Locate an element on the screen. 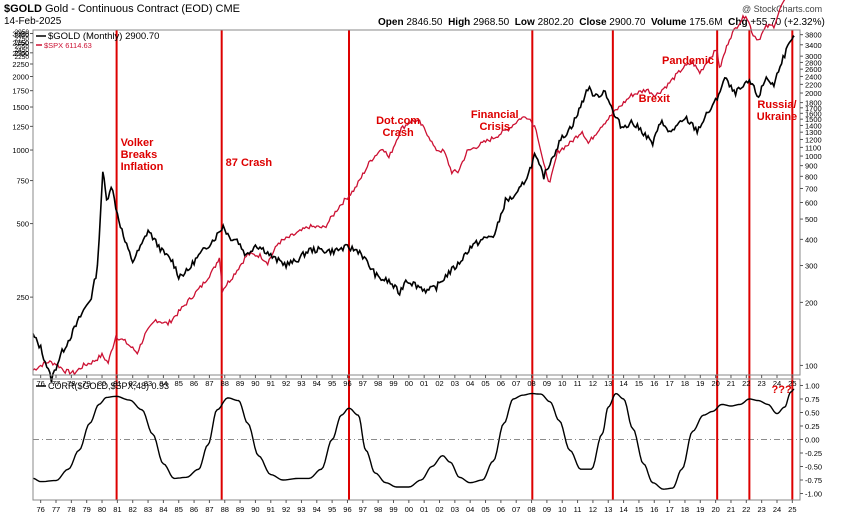 The height and width of the screenshot is (527, 849). corr-x-tick-label: 77 is located at coordinates (56, 509).